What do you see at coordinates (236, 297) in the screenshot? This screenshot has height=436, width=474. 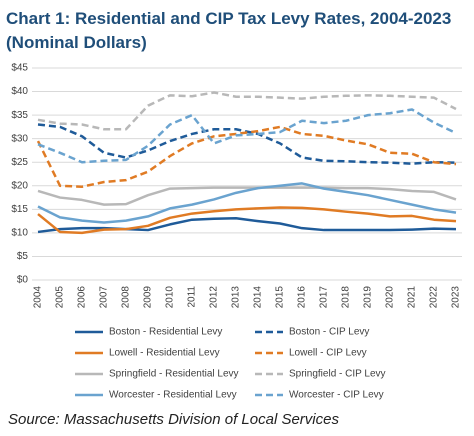 I see `x-tick-label: 2013` at bounding box center [236, 297].